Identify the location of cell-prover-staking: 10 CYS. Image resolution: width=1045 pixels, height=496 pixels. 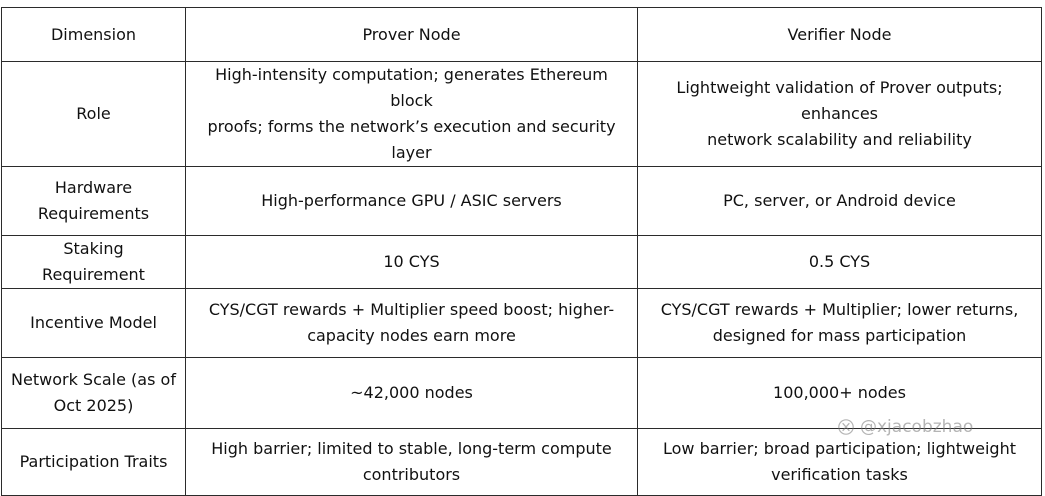
(411, 262).